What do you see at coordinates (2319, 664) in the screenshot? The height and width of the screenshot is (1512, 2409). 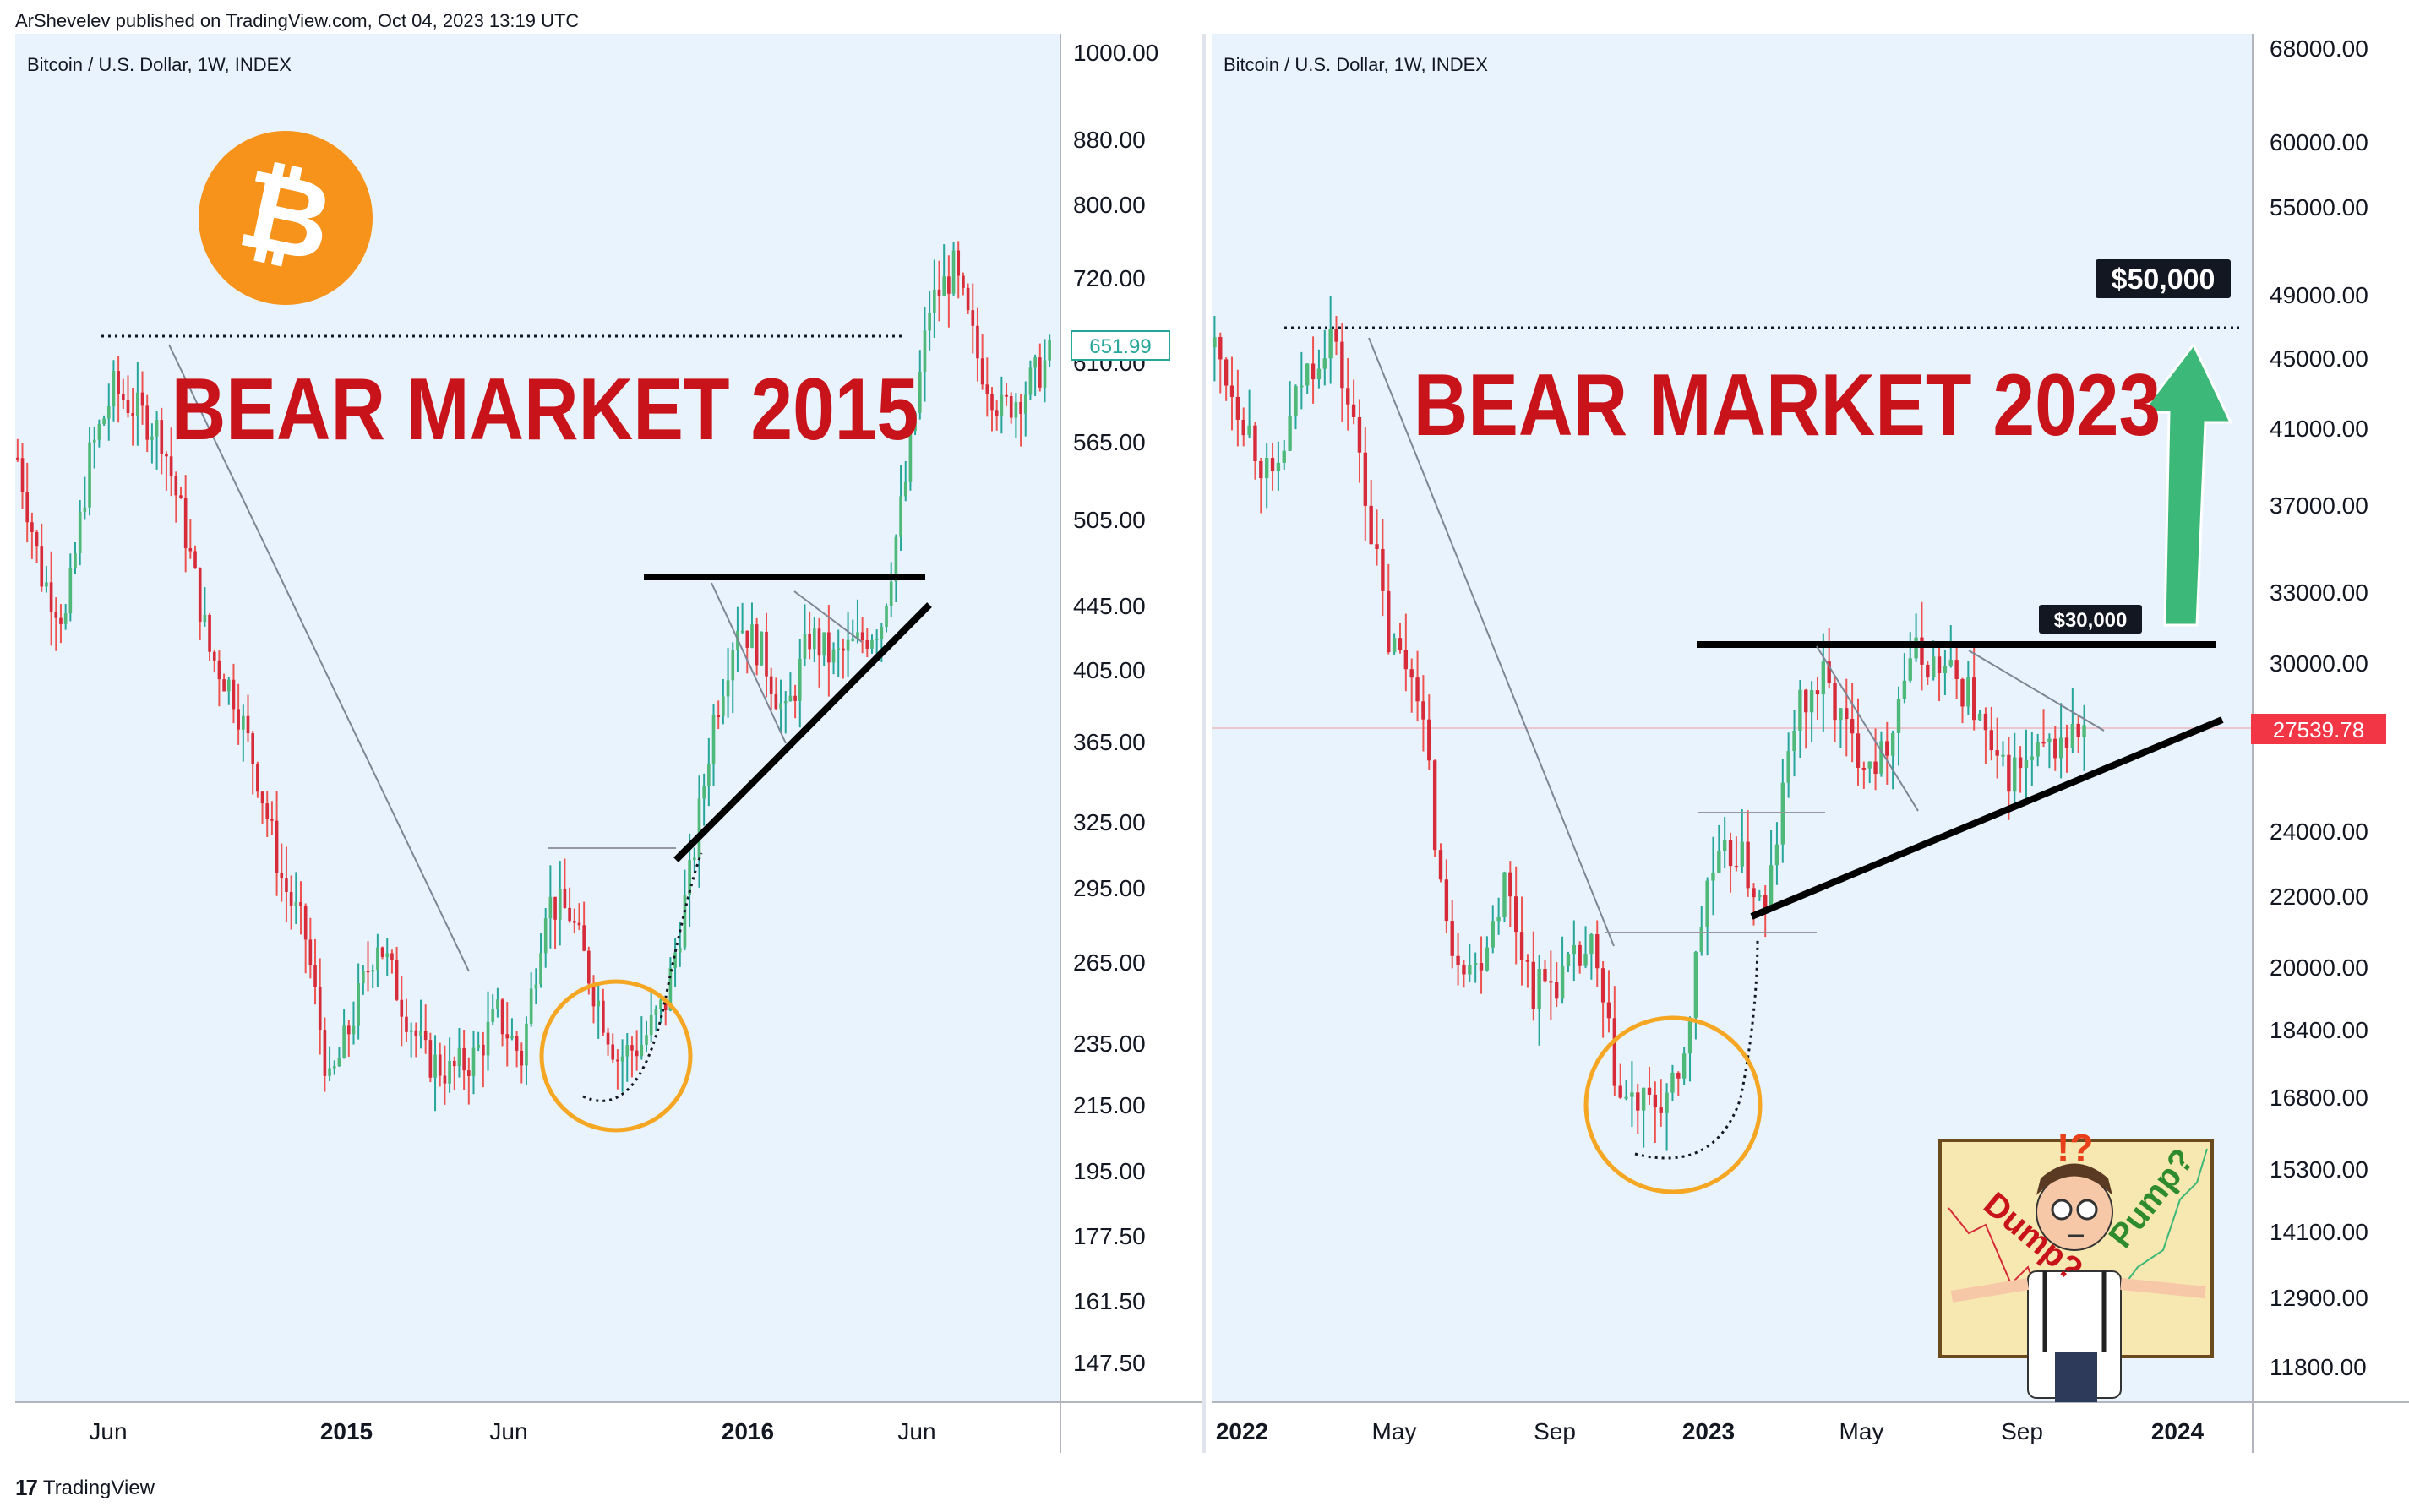 I see `y-tick-label-right: 30000.00` at bounding box center [2319, 664].